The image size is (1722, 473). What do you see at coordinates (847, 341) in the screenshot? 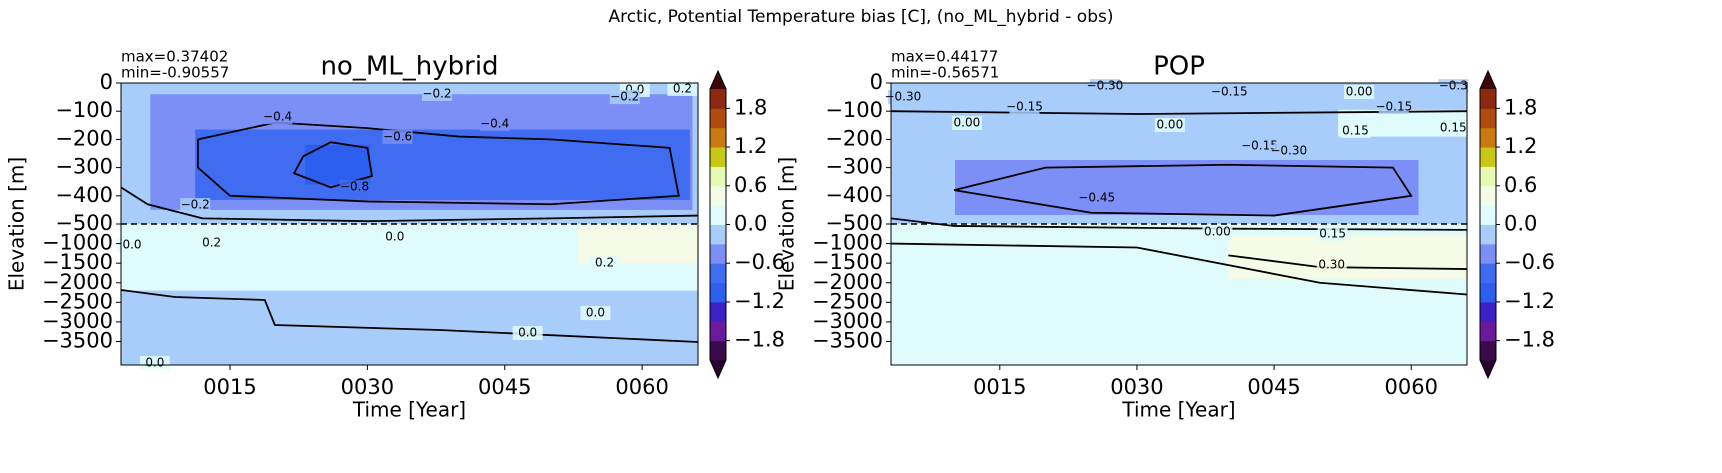
I see `y-tick-label: −3500` at bounding box center [847, 341].